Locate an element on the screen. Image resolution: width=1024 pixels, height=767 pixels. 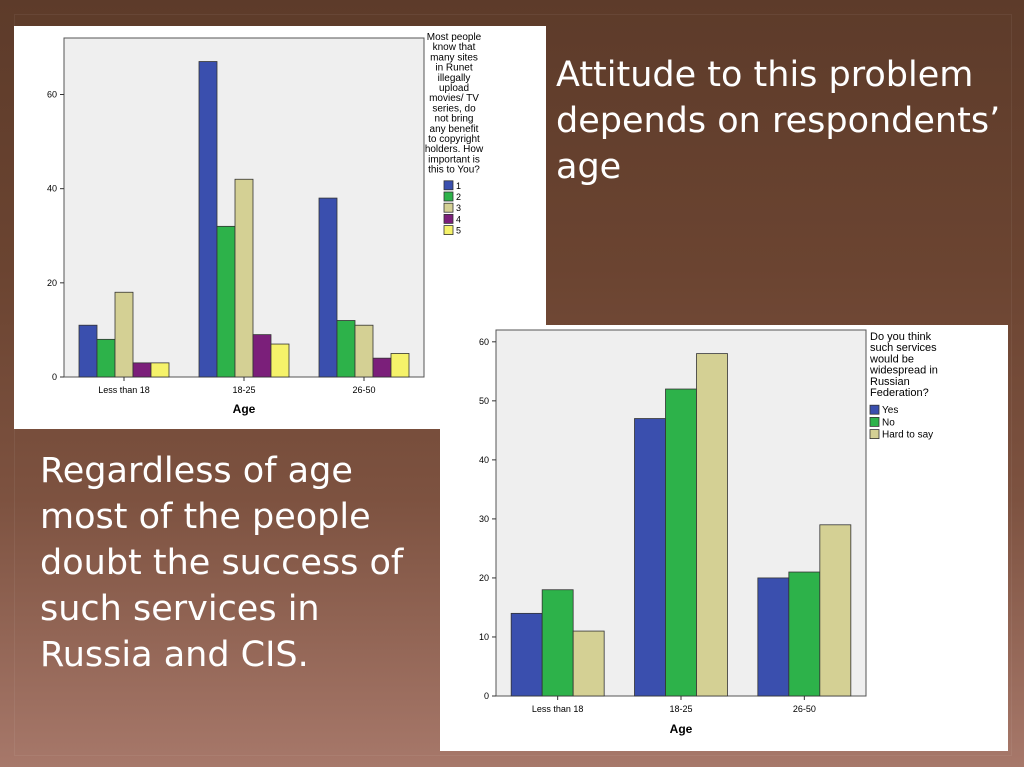
legend-entry: No is located at coordinates (888, 422).